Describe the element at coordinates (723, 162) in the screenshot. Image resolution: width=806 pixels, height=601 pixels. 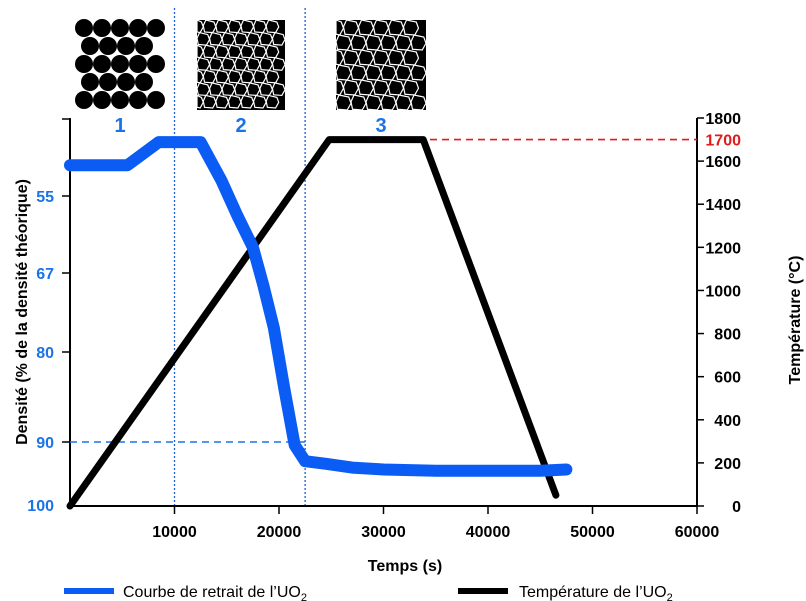
I see `right-tick-label-1600: 1600` at that location.